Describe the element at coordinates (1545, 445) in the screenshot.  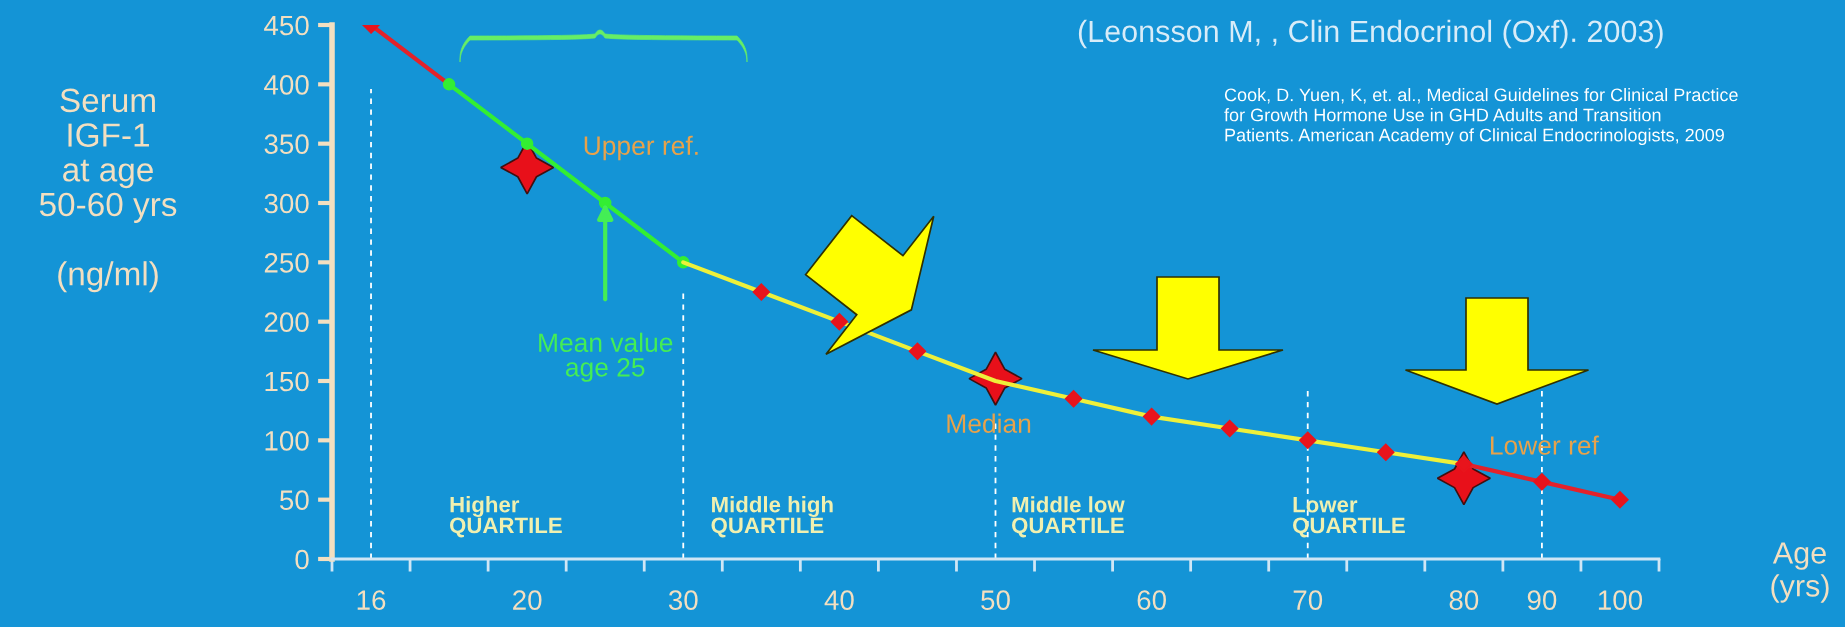
I see `annotation: Lower ref` at that location.